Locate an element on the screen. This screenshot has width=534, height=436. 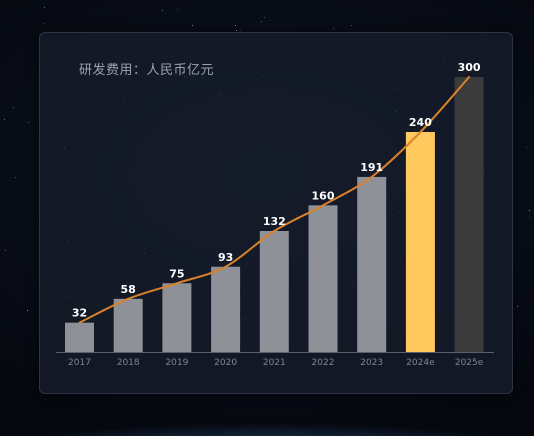
bar-2024e is located at coordinates (420, 242).